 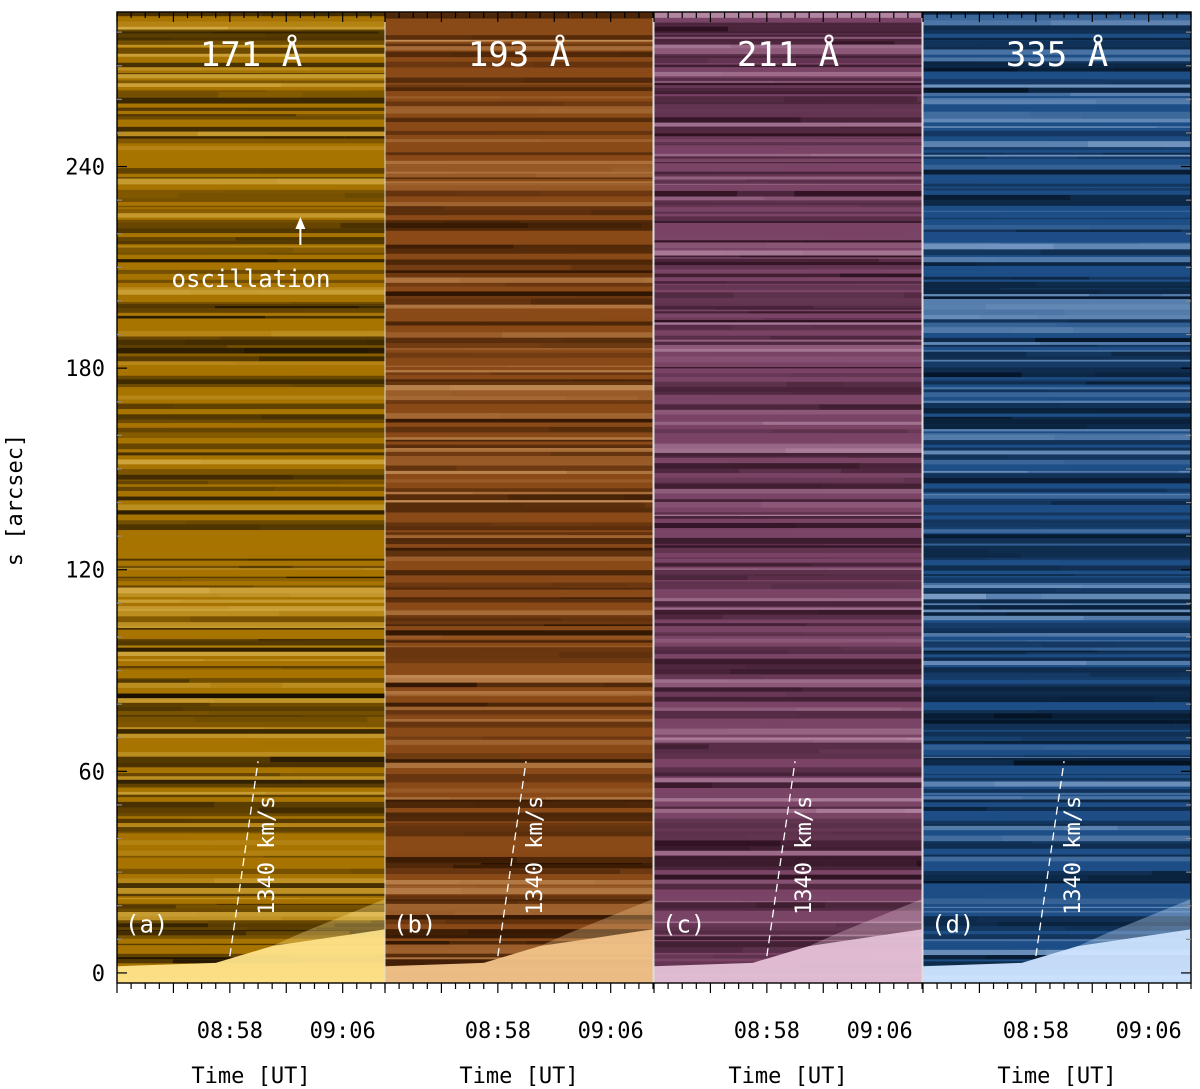 I want to click on panel-title: 193 Å, so click(x=519, y=54).